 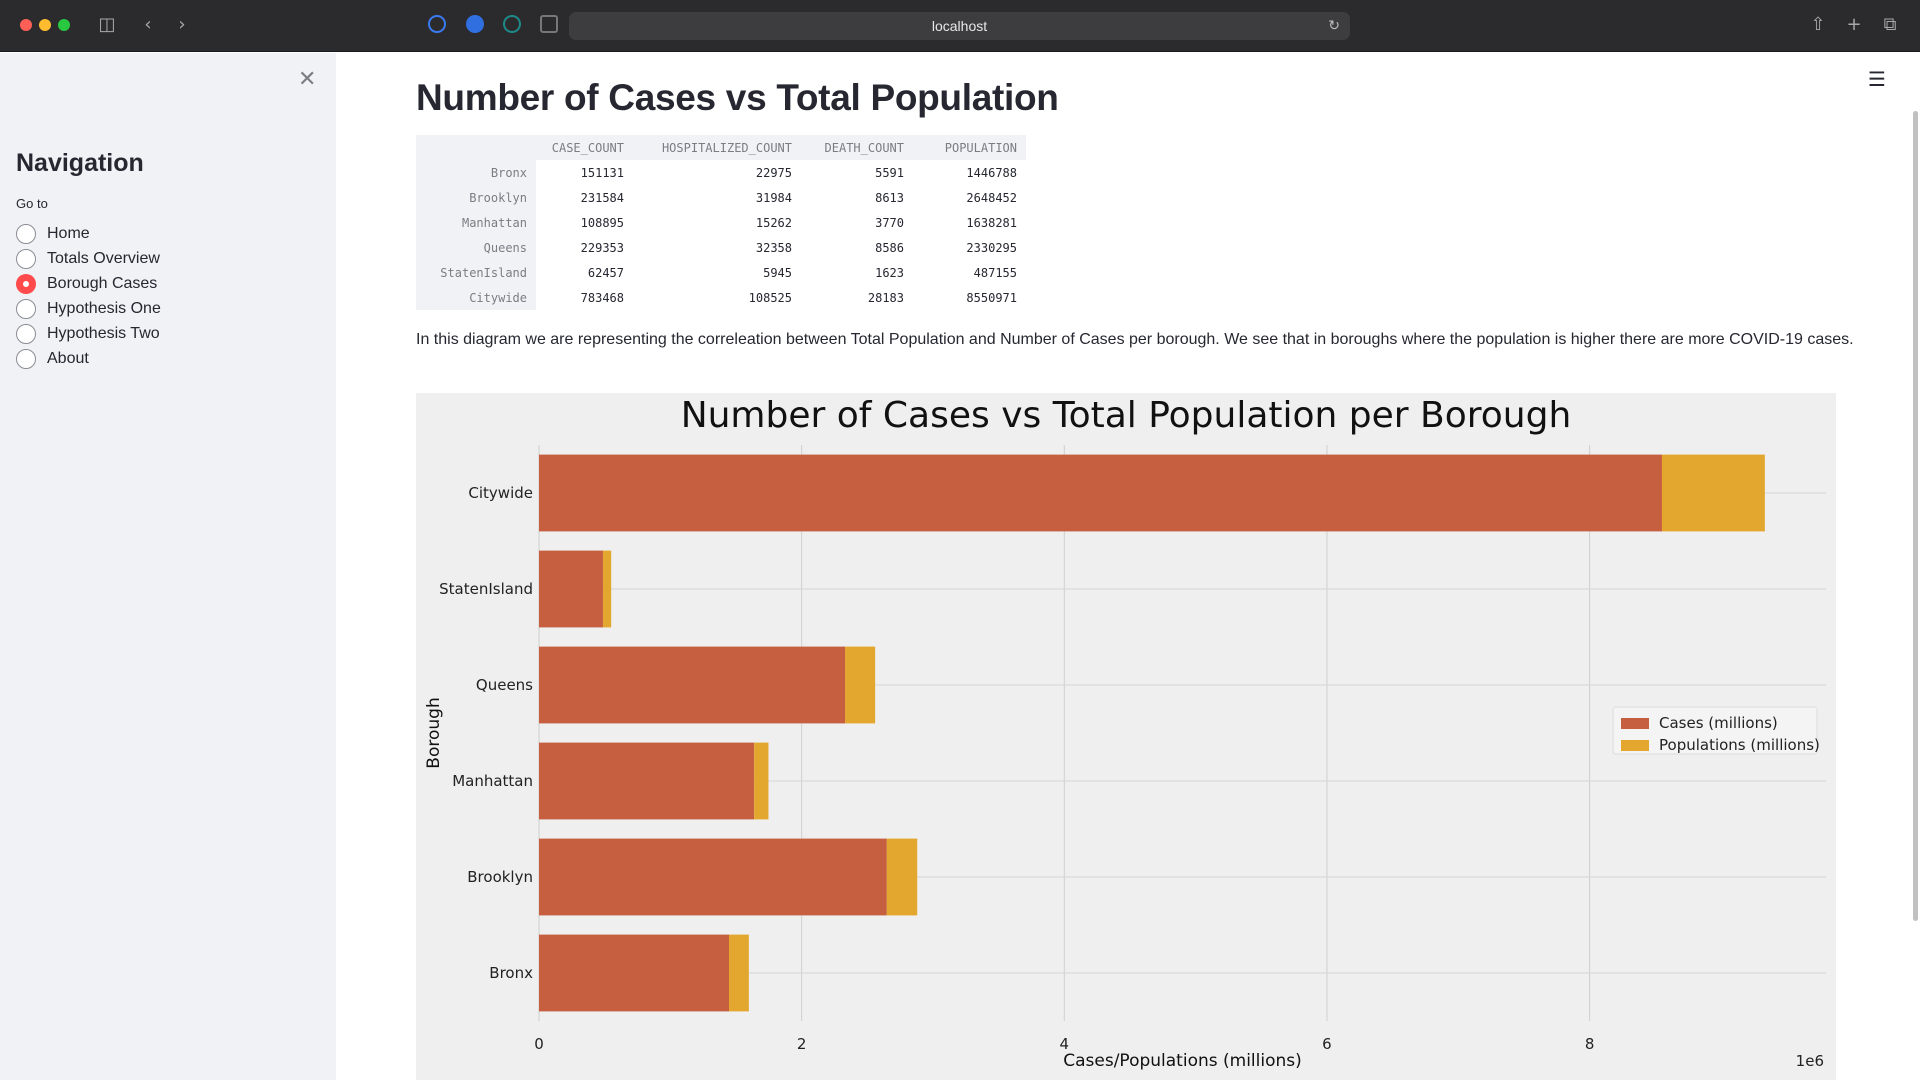 What do you see at coordinates (602, 247) in the screenshot?
I see `table-cell: 229353` at bounding box center [602, 247].